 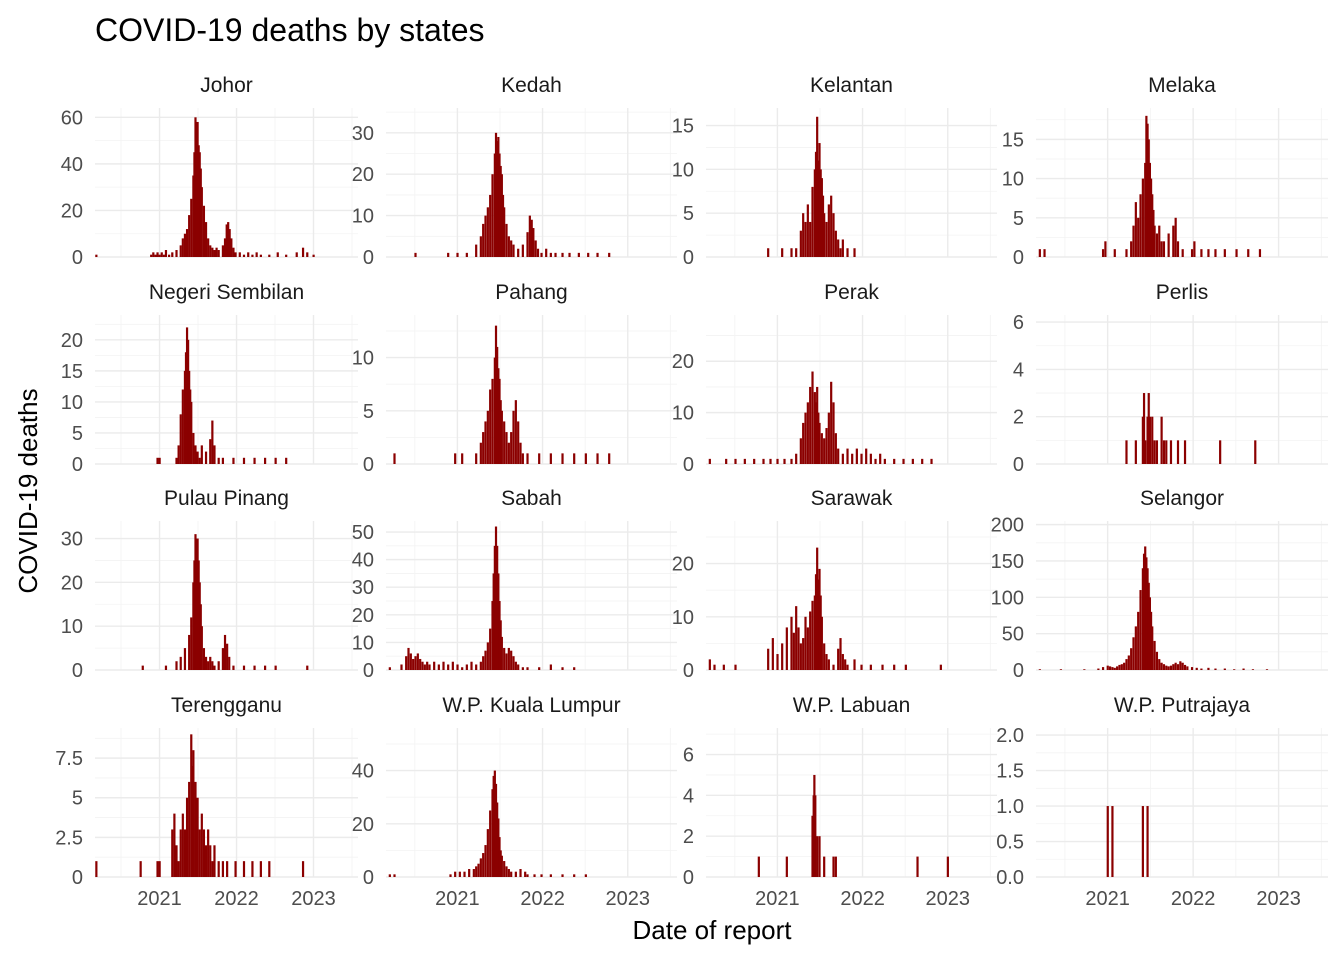 I want to click on panel-title: Sarawak, so click(x=852, y=498).